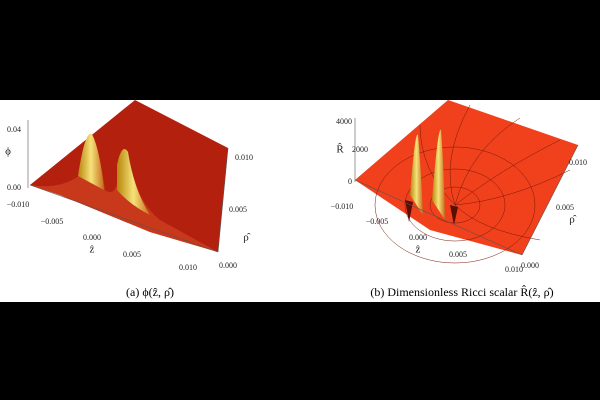 The image size is (600, 400). What do you see at coordinates (344, 121) in the screenshot?
I see `z-tick-label: 4000` at bounding box center [344, 121].